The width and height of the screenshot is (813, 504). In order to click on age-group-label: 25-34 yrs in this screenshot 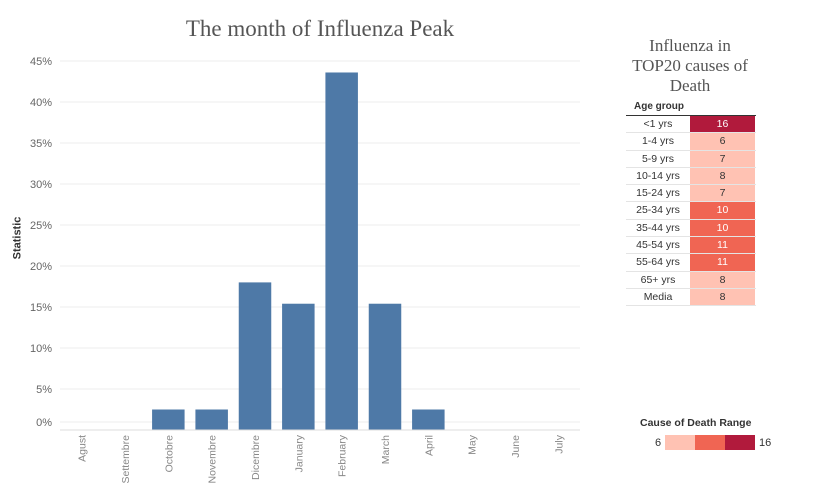, I will do `click(658, 210)`.